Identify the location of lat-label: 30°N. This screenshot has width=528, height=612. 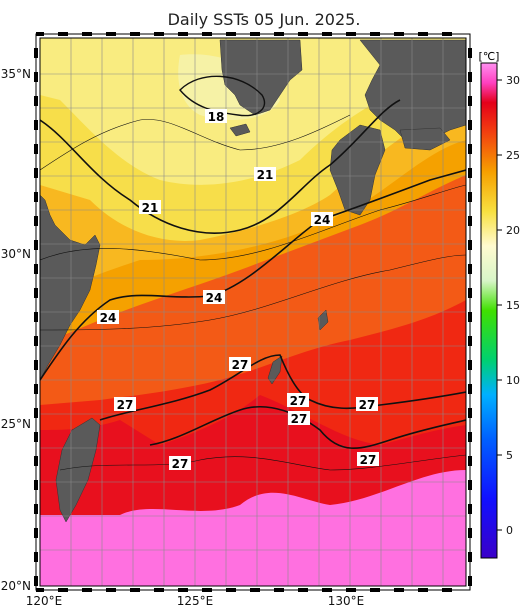
(16, 254).